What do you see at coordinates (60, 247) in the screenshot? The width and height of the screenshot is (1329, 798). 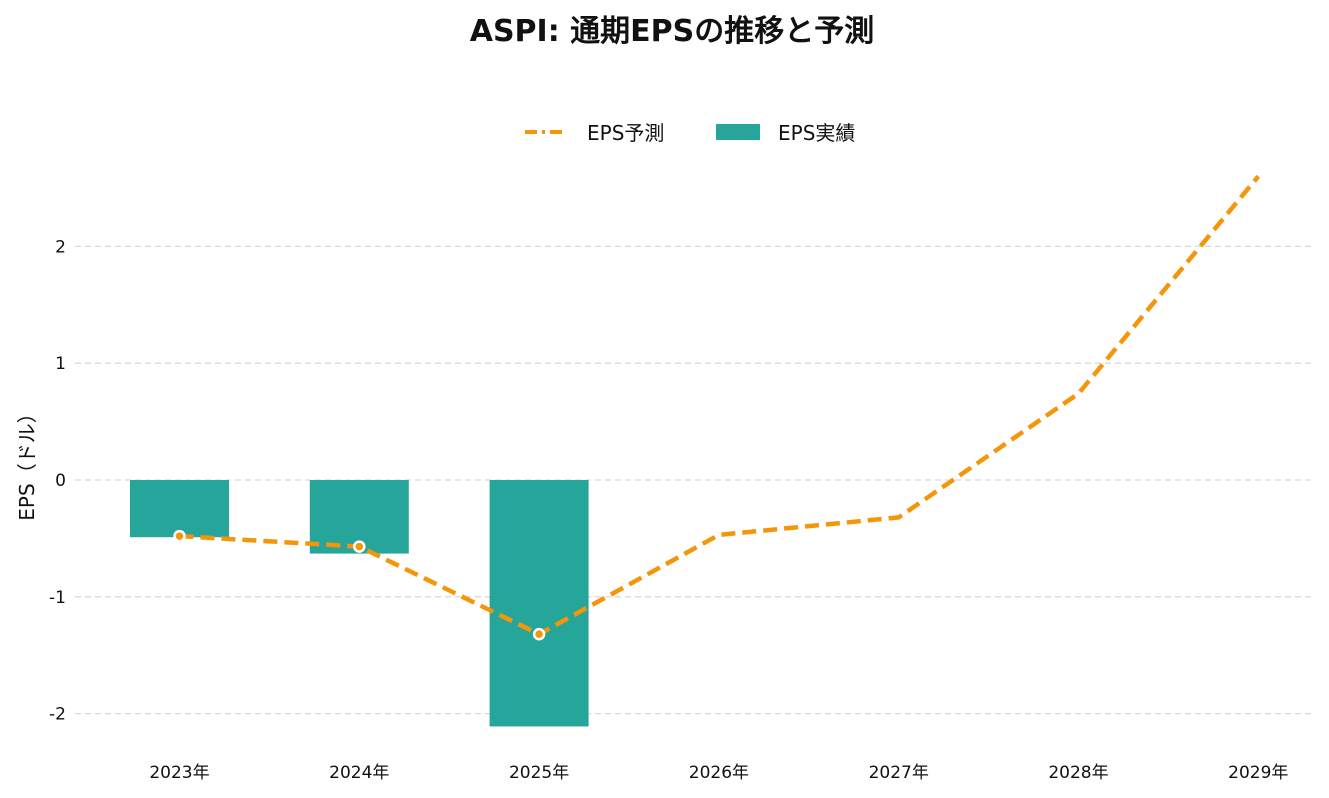 I see `y-tick-label: 2` at bounding box center [60, 247].